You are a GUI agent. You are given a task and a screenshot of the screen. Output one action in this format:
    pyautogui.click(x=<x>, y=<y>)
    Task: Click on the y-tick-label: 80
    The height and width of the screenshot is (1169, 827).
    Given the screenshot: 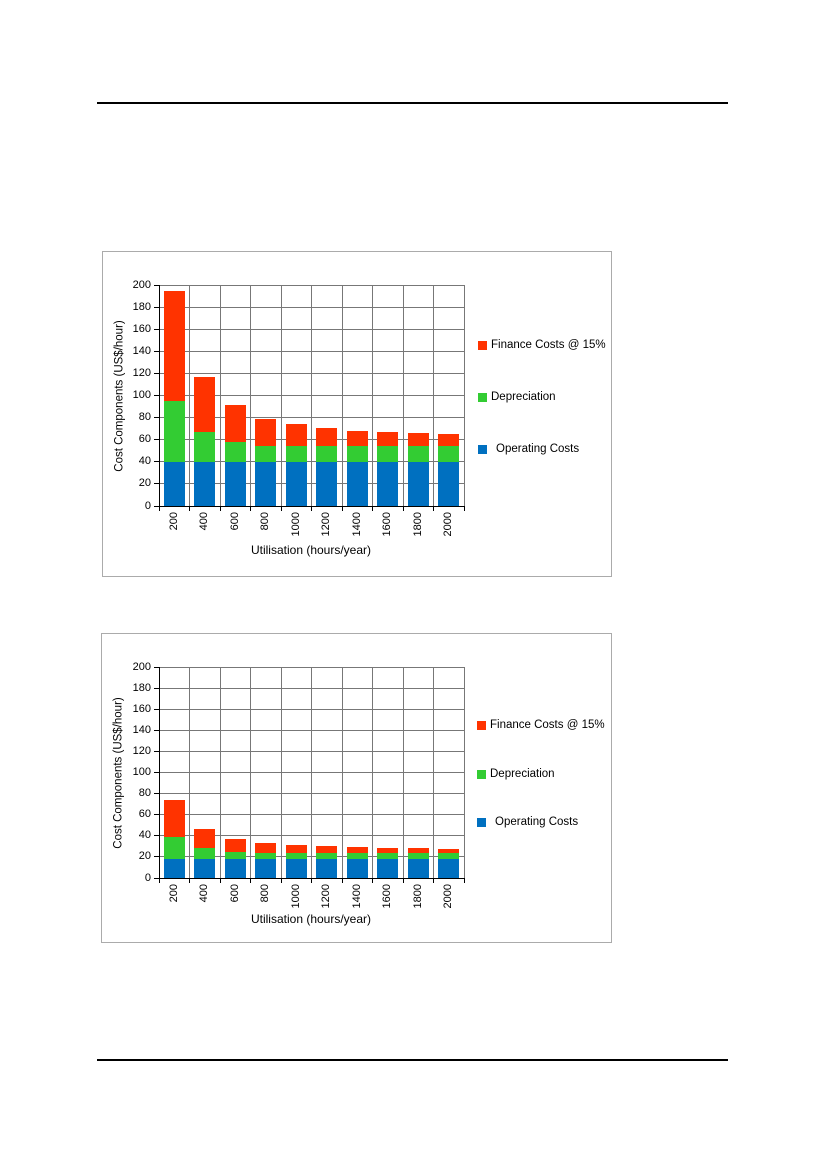 What is the action you would take?
    pyautogui.click(x=144, y=793)
    